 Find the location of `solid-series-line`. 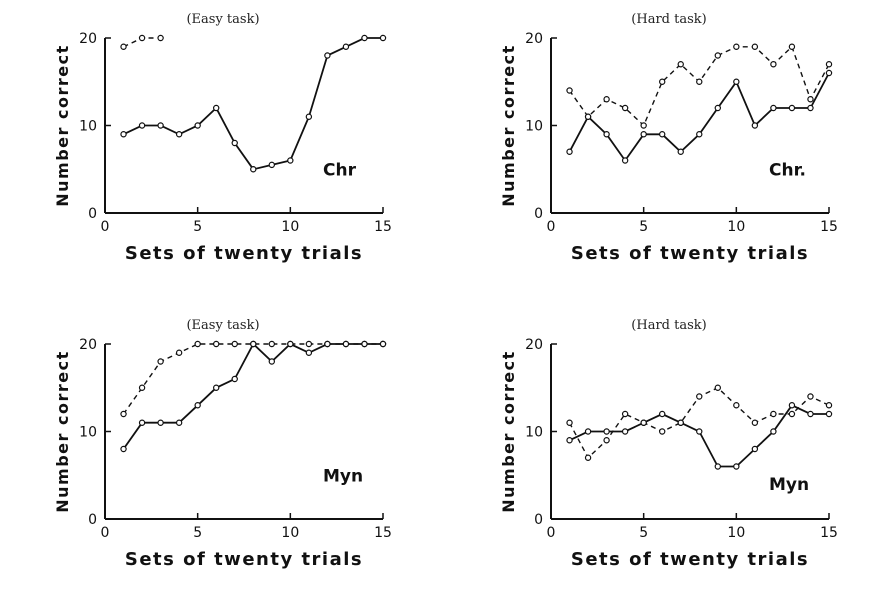

solid-series-line is located at coordinates (699, 117).